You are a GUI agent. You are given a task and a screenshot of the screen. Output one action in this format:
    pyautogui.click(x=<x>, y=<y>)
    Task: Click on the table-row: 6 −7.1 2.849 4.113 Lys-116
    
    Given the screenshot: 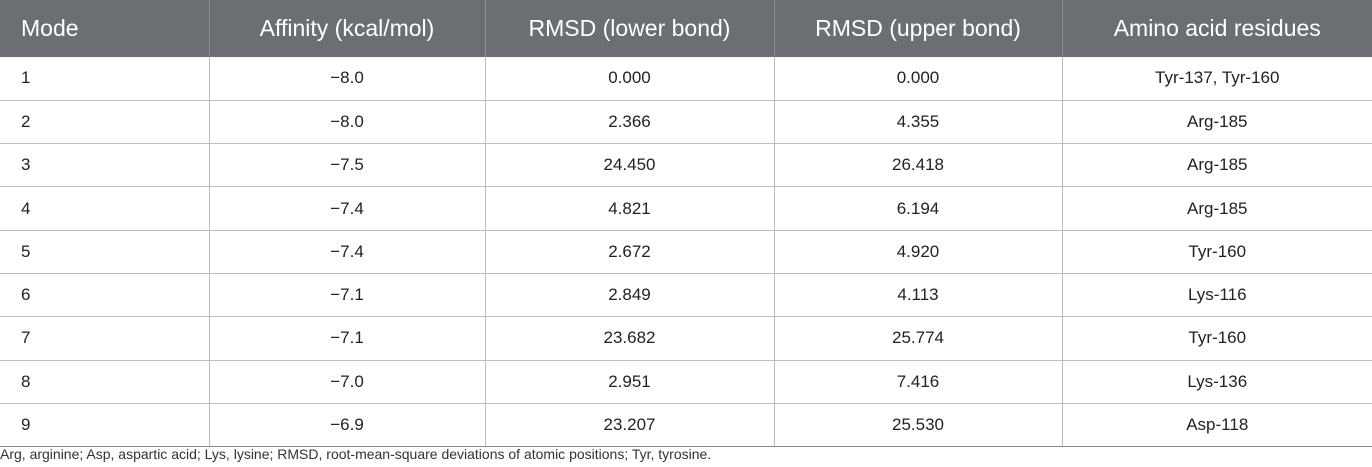 What is the action you would take?
    pyautogui.click(x=686, y=295)
    